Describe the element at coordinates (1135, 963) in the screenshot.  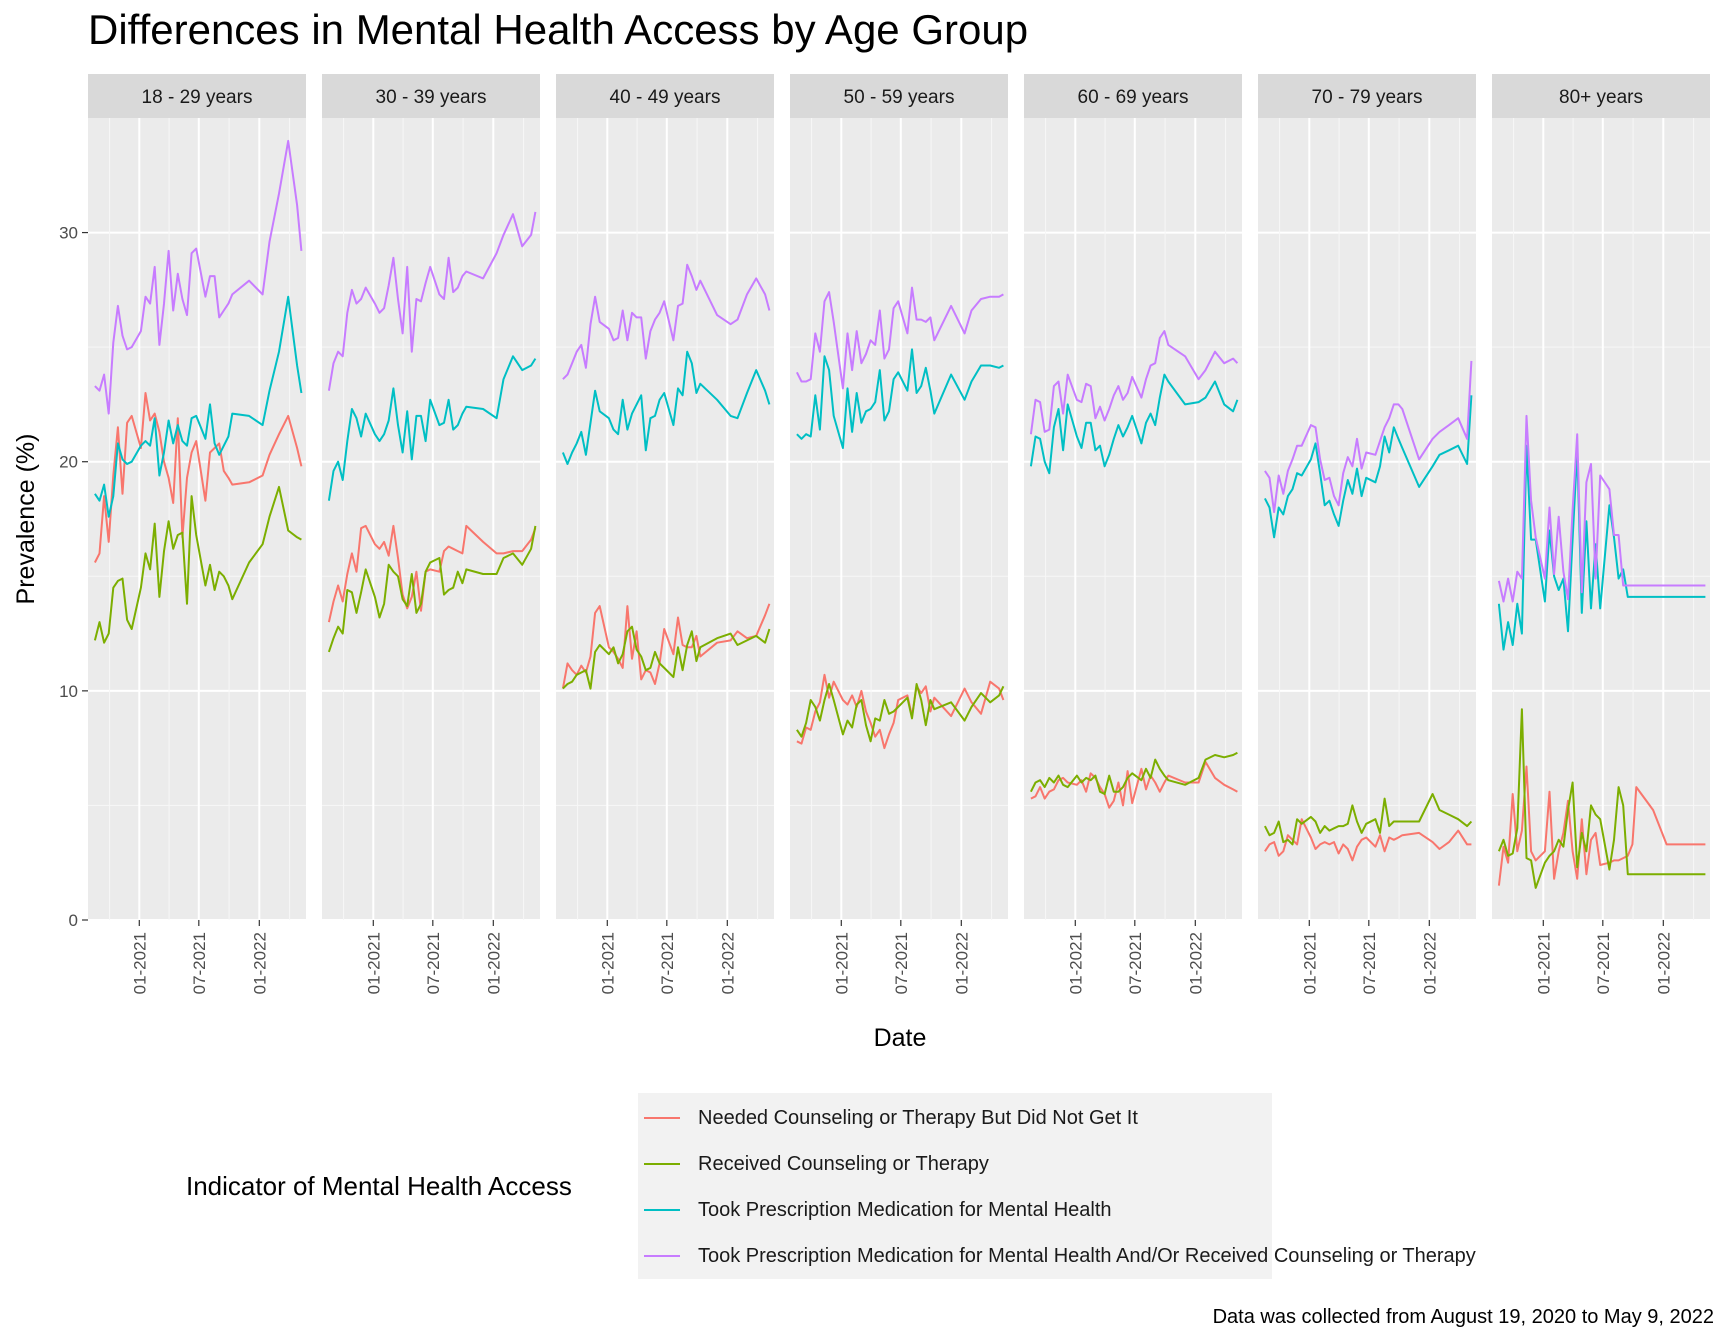
I see `panel-5-x-tick-label: 07-2021` at that location.